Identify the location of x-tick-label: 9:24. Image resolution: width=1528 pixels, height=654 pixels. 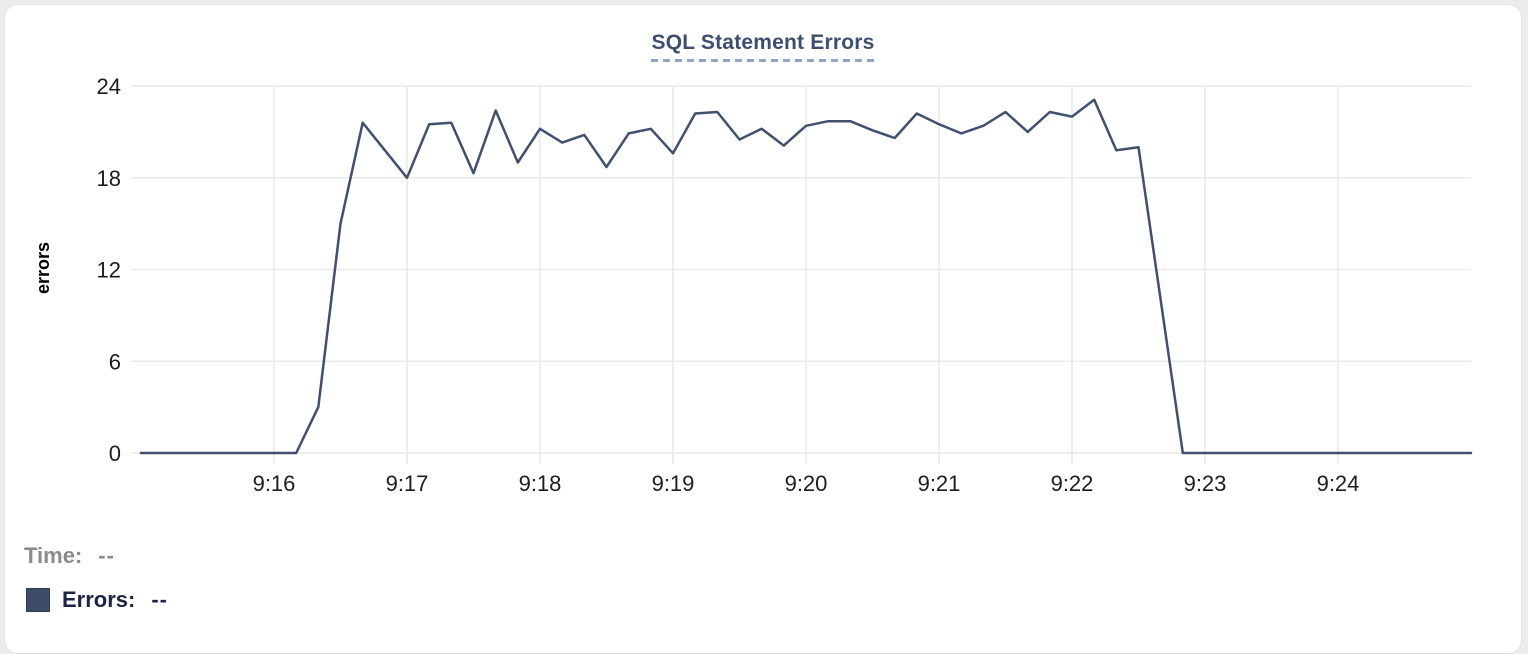
(1338, 483).